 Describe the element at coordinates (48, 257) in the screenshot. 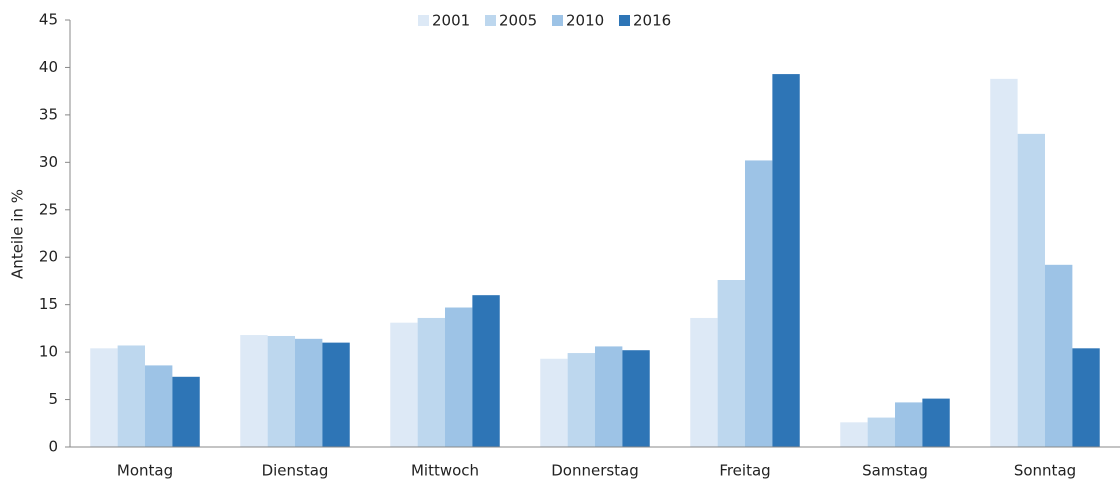

I see `y-tick-label: 20` at that location.